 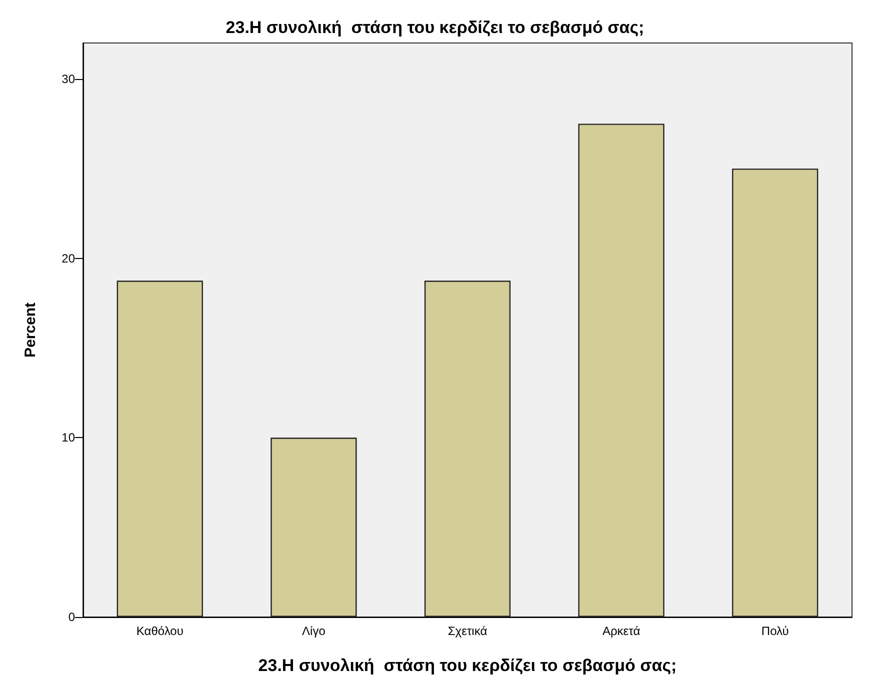 I want to click on x-tick-label: Πολύ, so click(x=775, y=631).